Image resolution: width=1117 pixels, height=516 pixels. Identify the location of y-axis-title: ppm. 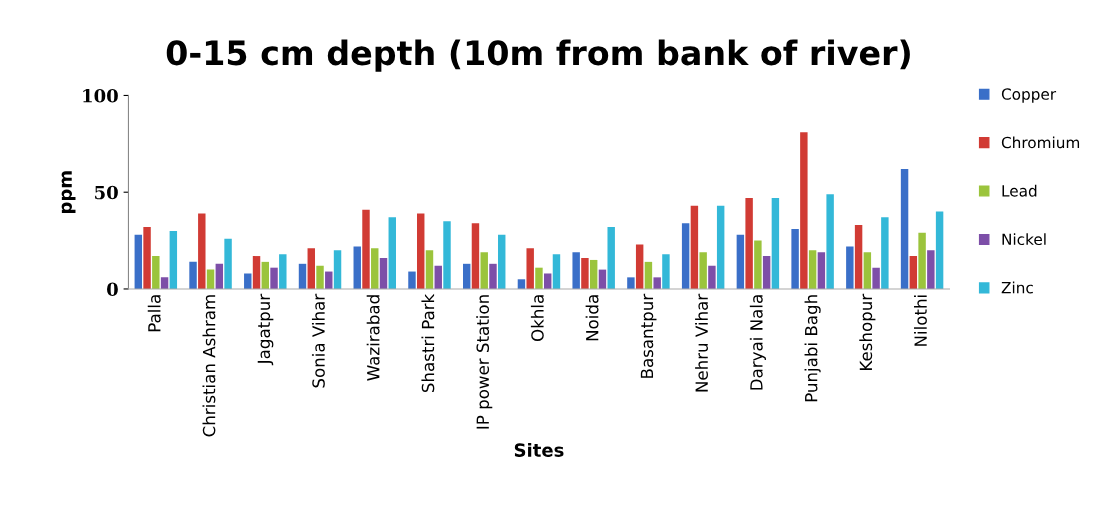
(68, 192).